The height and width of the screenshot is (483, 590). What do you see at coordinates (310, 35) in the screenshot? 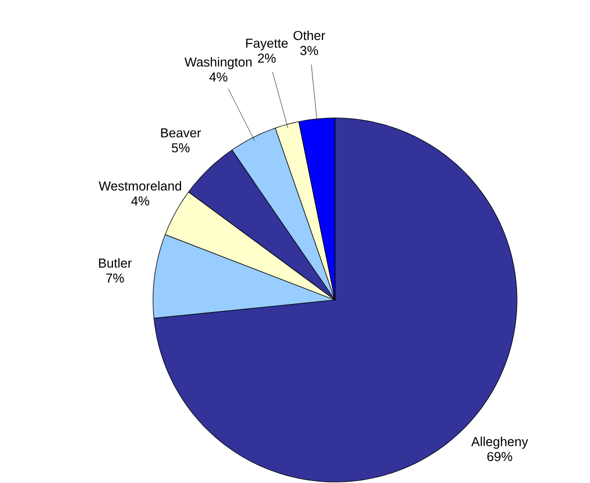
I see `slice-label: Other` at bounding box center [310, 35].